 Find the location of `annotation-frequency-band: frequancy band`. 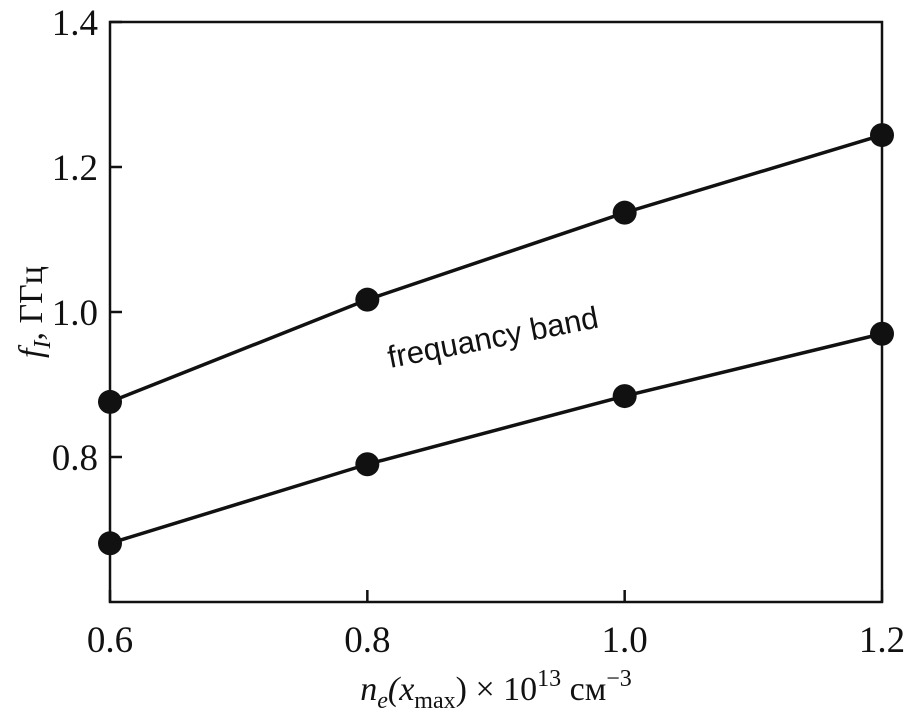

annotation-frequency-band: frequancy band is located at coordinates (493, 337).